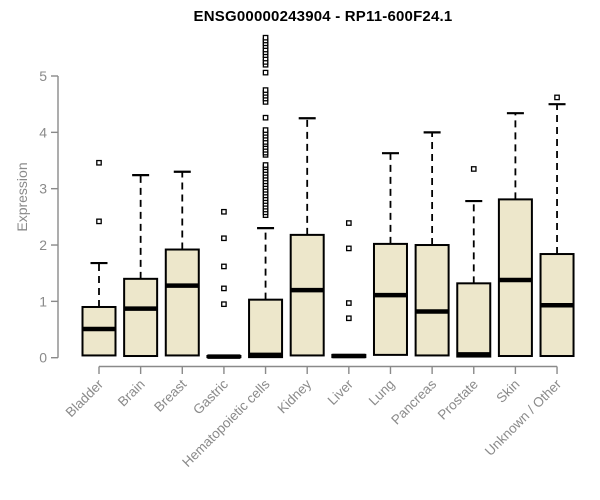 The height and width of the screenshot is (500, 600). What do you see at coordinates (43, 189) in the screenshot?
I see `y-tick-label: 3` at bounding box center [43, 189].